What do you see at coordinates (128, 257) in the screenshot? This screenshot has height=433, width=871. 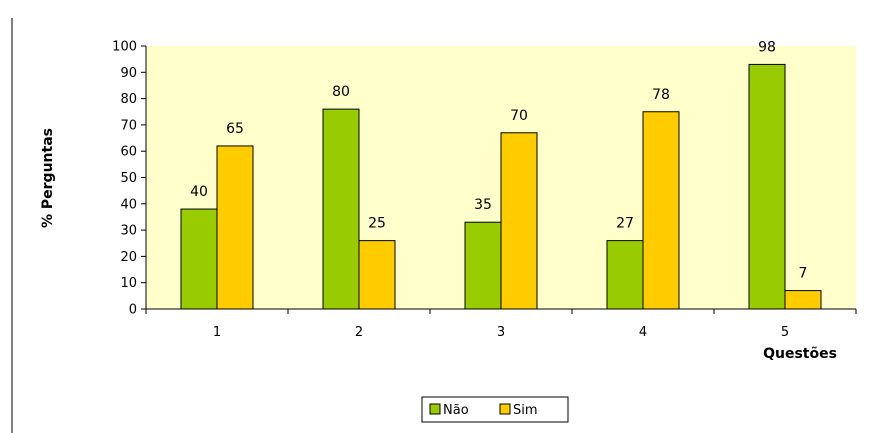 I see `y-tick-label: 20` at bounding box center [128, 257].